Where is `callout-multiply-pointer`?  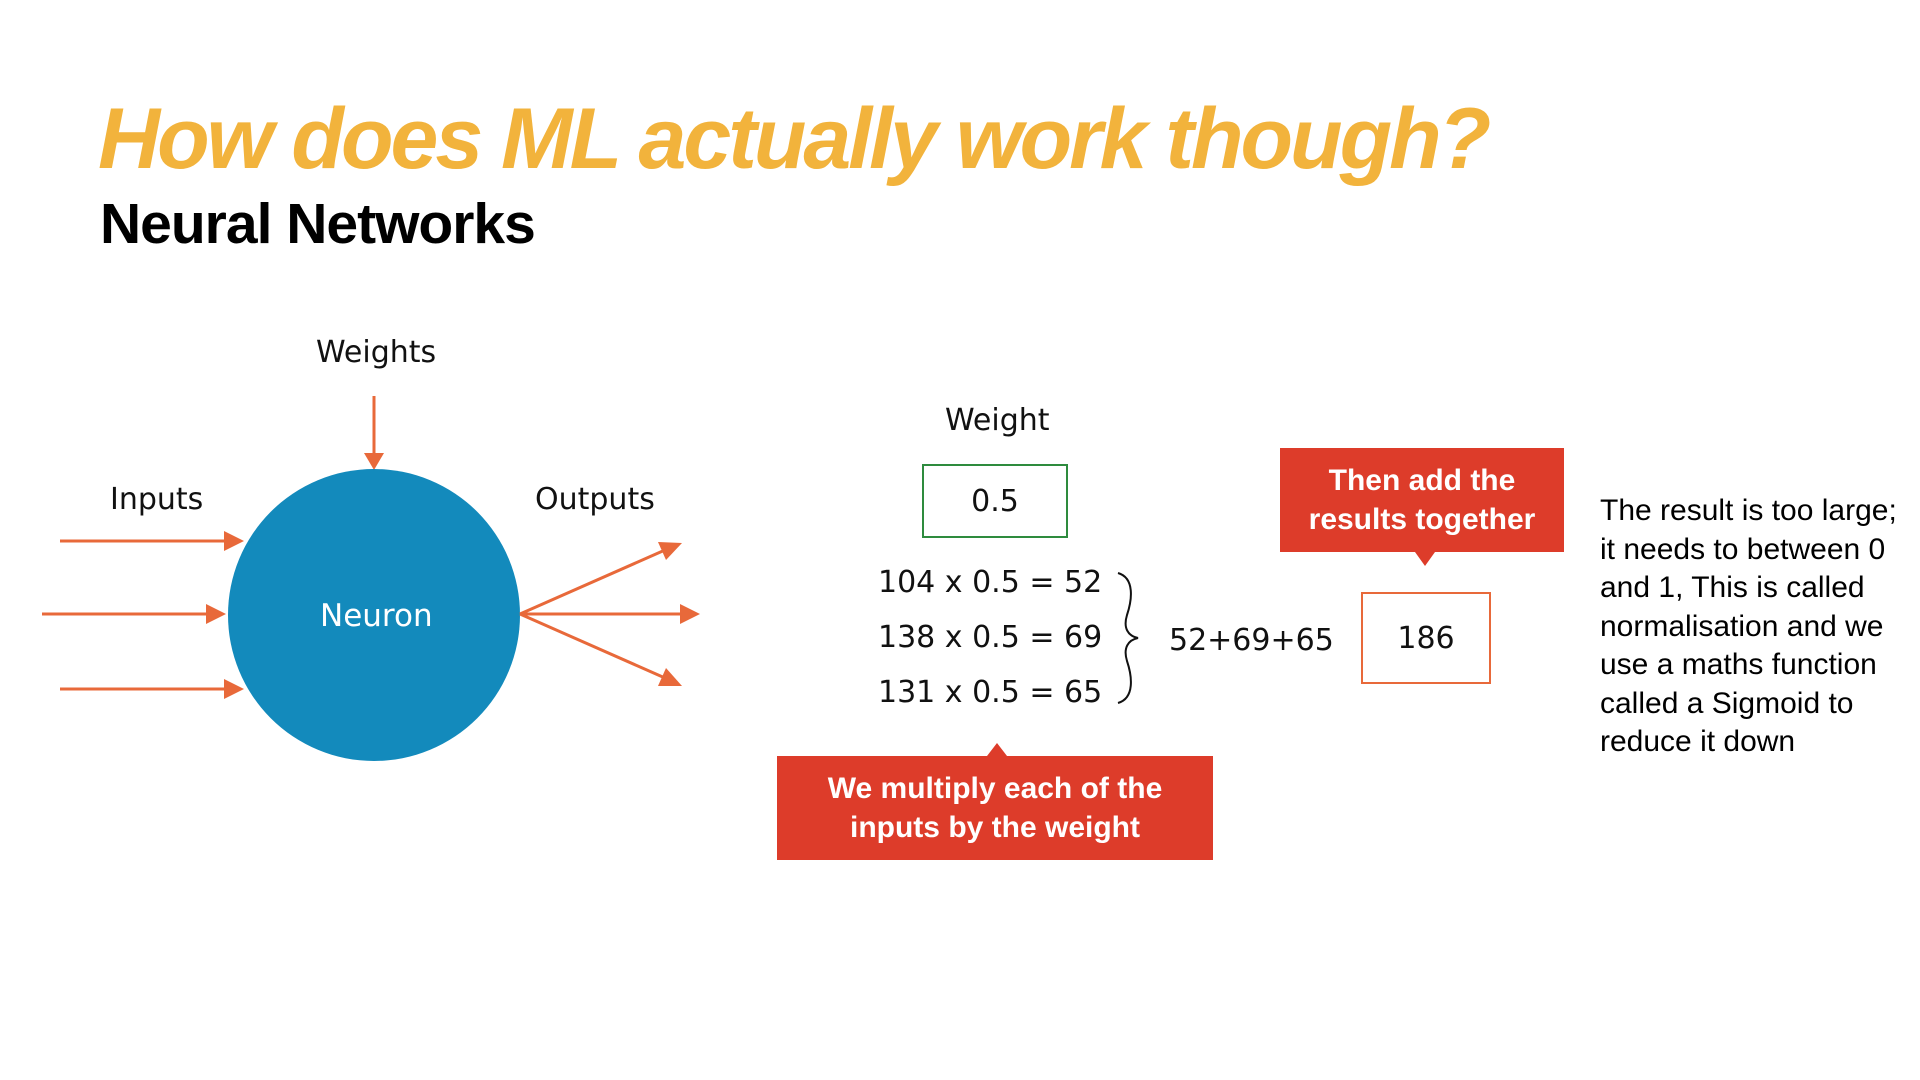 callout-multiply-pointer is located at coordinates (997, 749).